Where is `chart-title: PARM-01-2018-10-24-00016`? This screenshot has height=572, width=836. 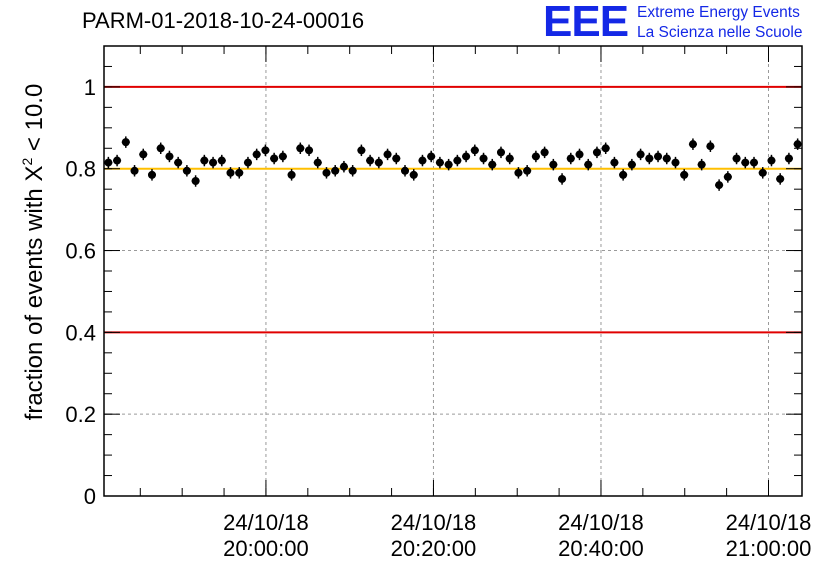 chart-title: PARM-01-2018-10-24-00016 is located at coordinates (223, 20).